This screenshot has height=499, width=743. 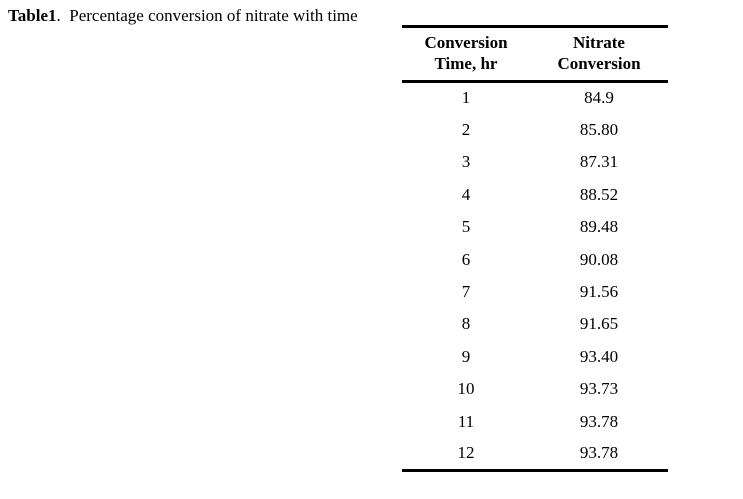 What do you see at coordinates (466, 227) in the screenshot?
I see `time-cell: 5` at bounding box center [466, 227].